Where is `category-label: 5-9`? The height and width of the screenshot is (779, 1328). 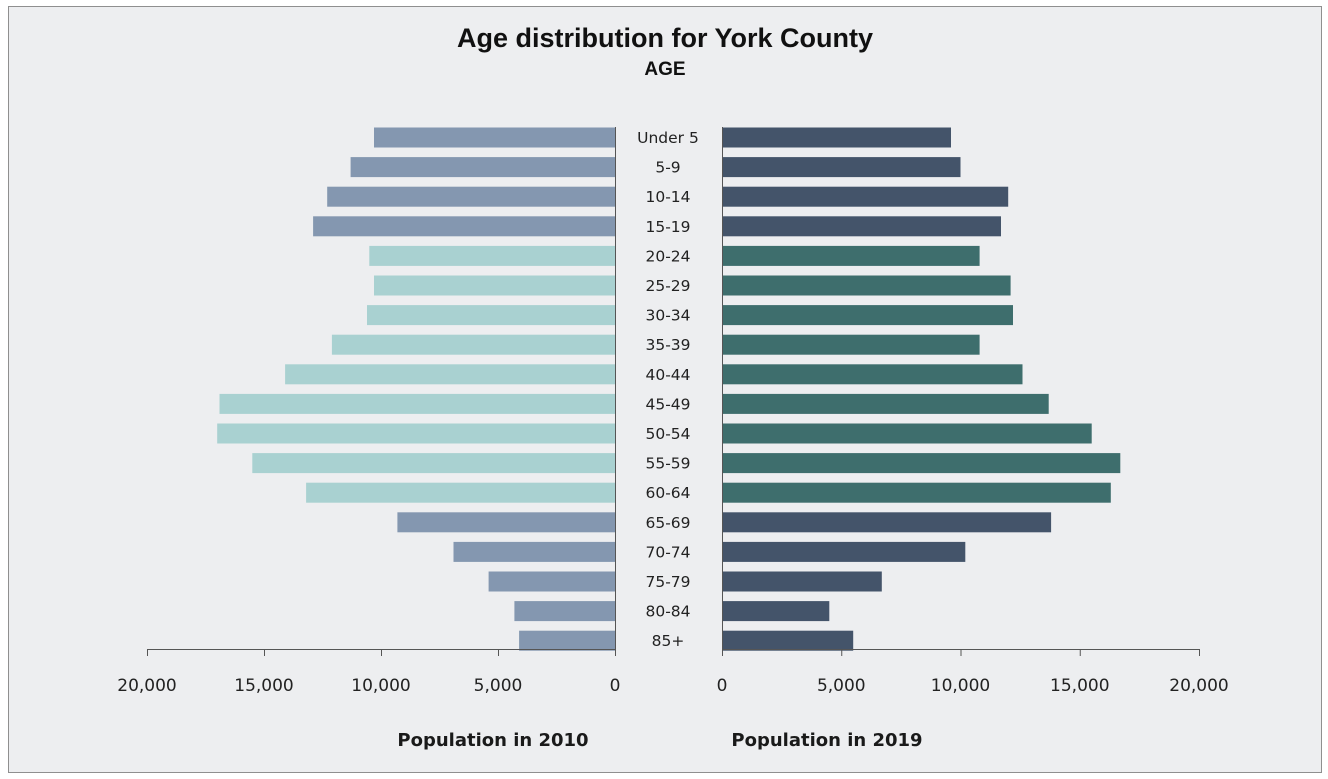 category-label: 5-9 is located at coordinates (667, 168).